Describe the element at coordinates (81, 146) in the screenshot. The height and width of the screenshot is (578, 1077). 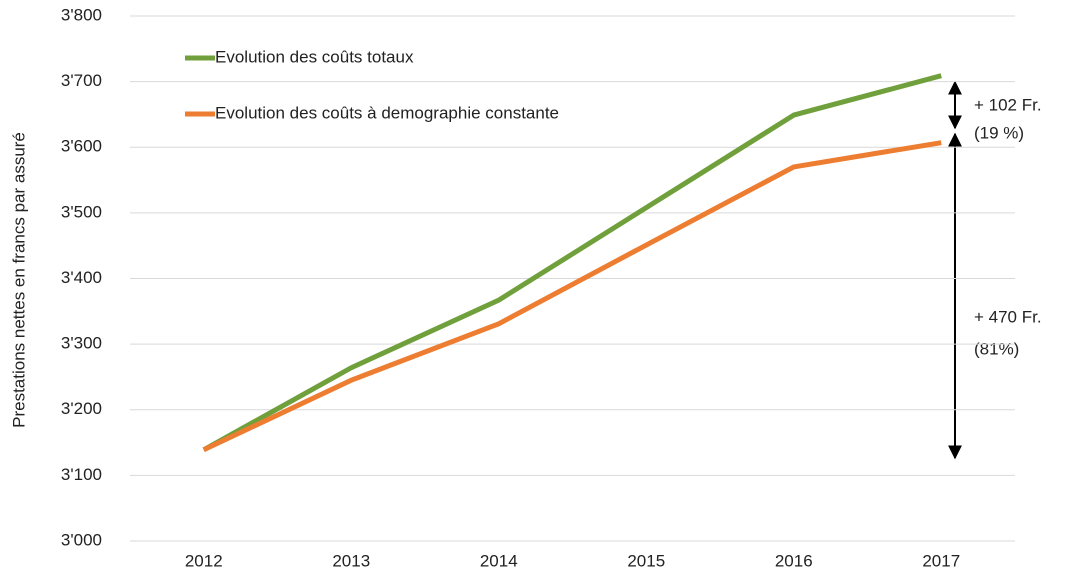
I see `y-tick-label: 3'600` at that location.